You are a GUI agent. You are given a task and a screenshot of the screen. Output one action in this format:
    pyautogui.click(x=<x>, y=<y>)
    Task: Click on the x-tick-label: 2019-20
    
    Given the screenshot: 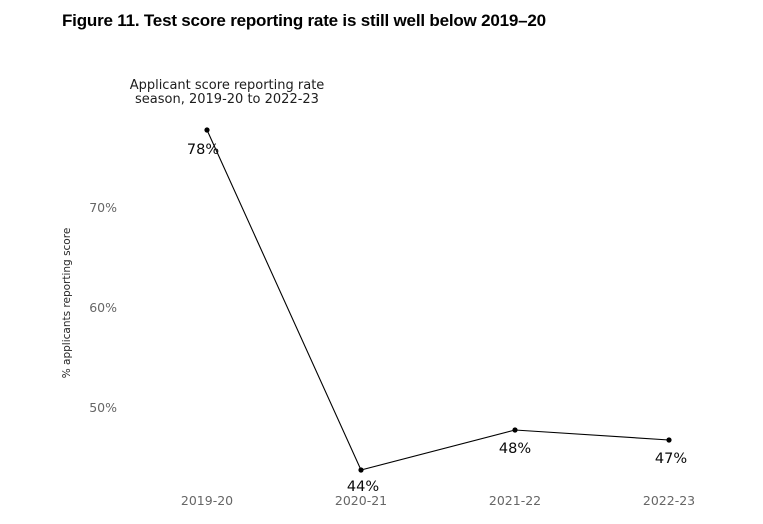 What is the action you would take?
    pyautogui.click(x=207, y=500)
    